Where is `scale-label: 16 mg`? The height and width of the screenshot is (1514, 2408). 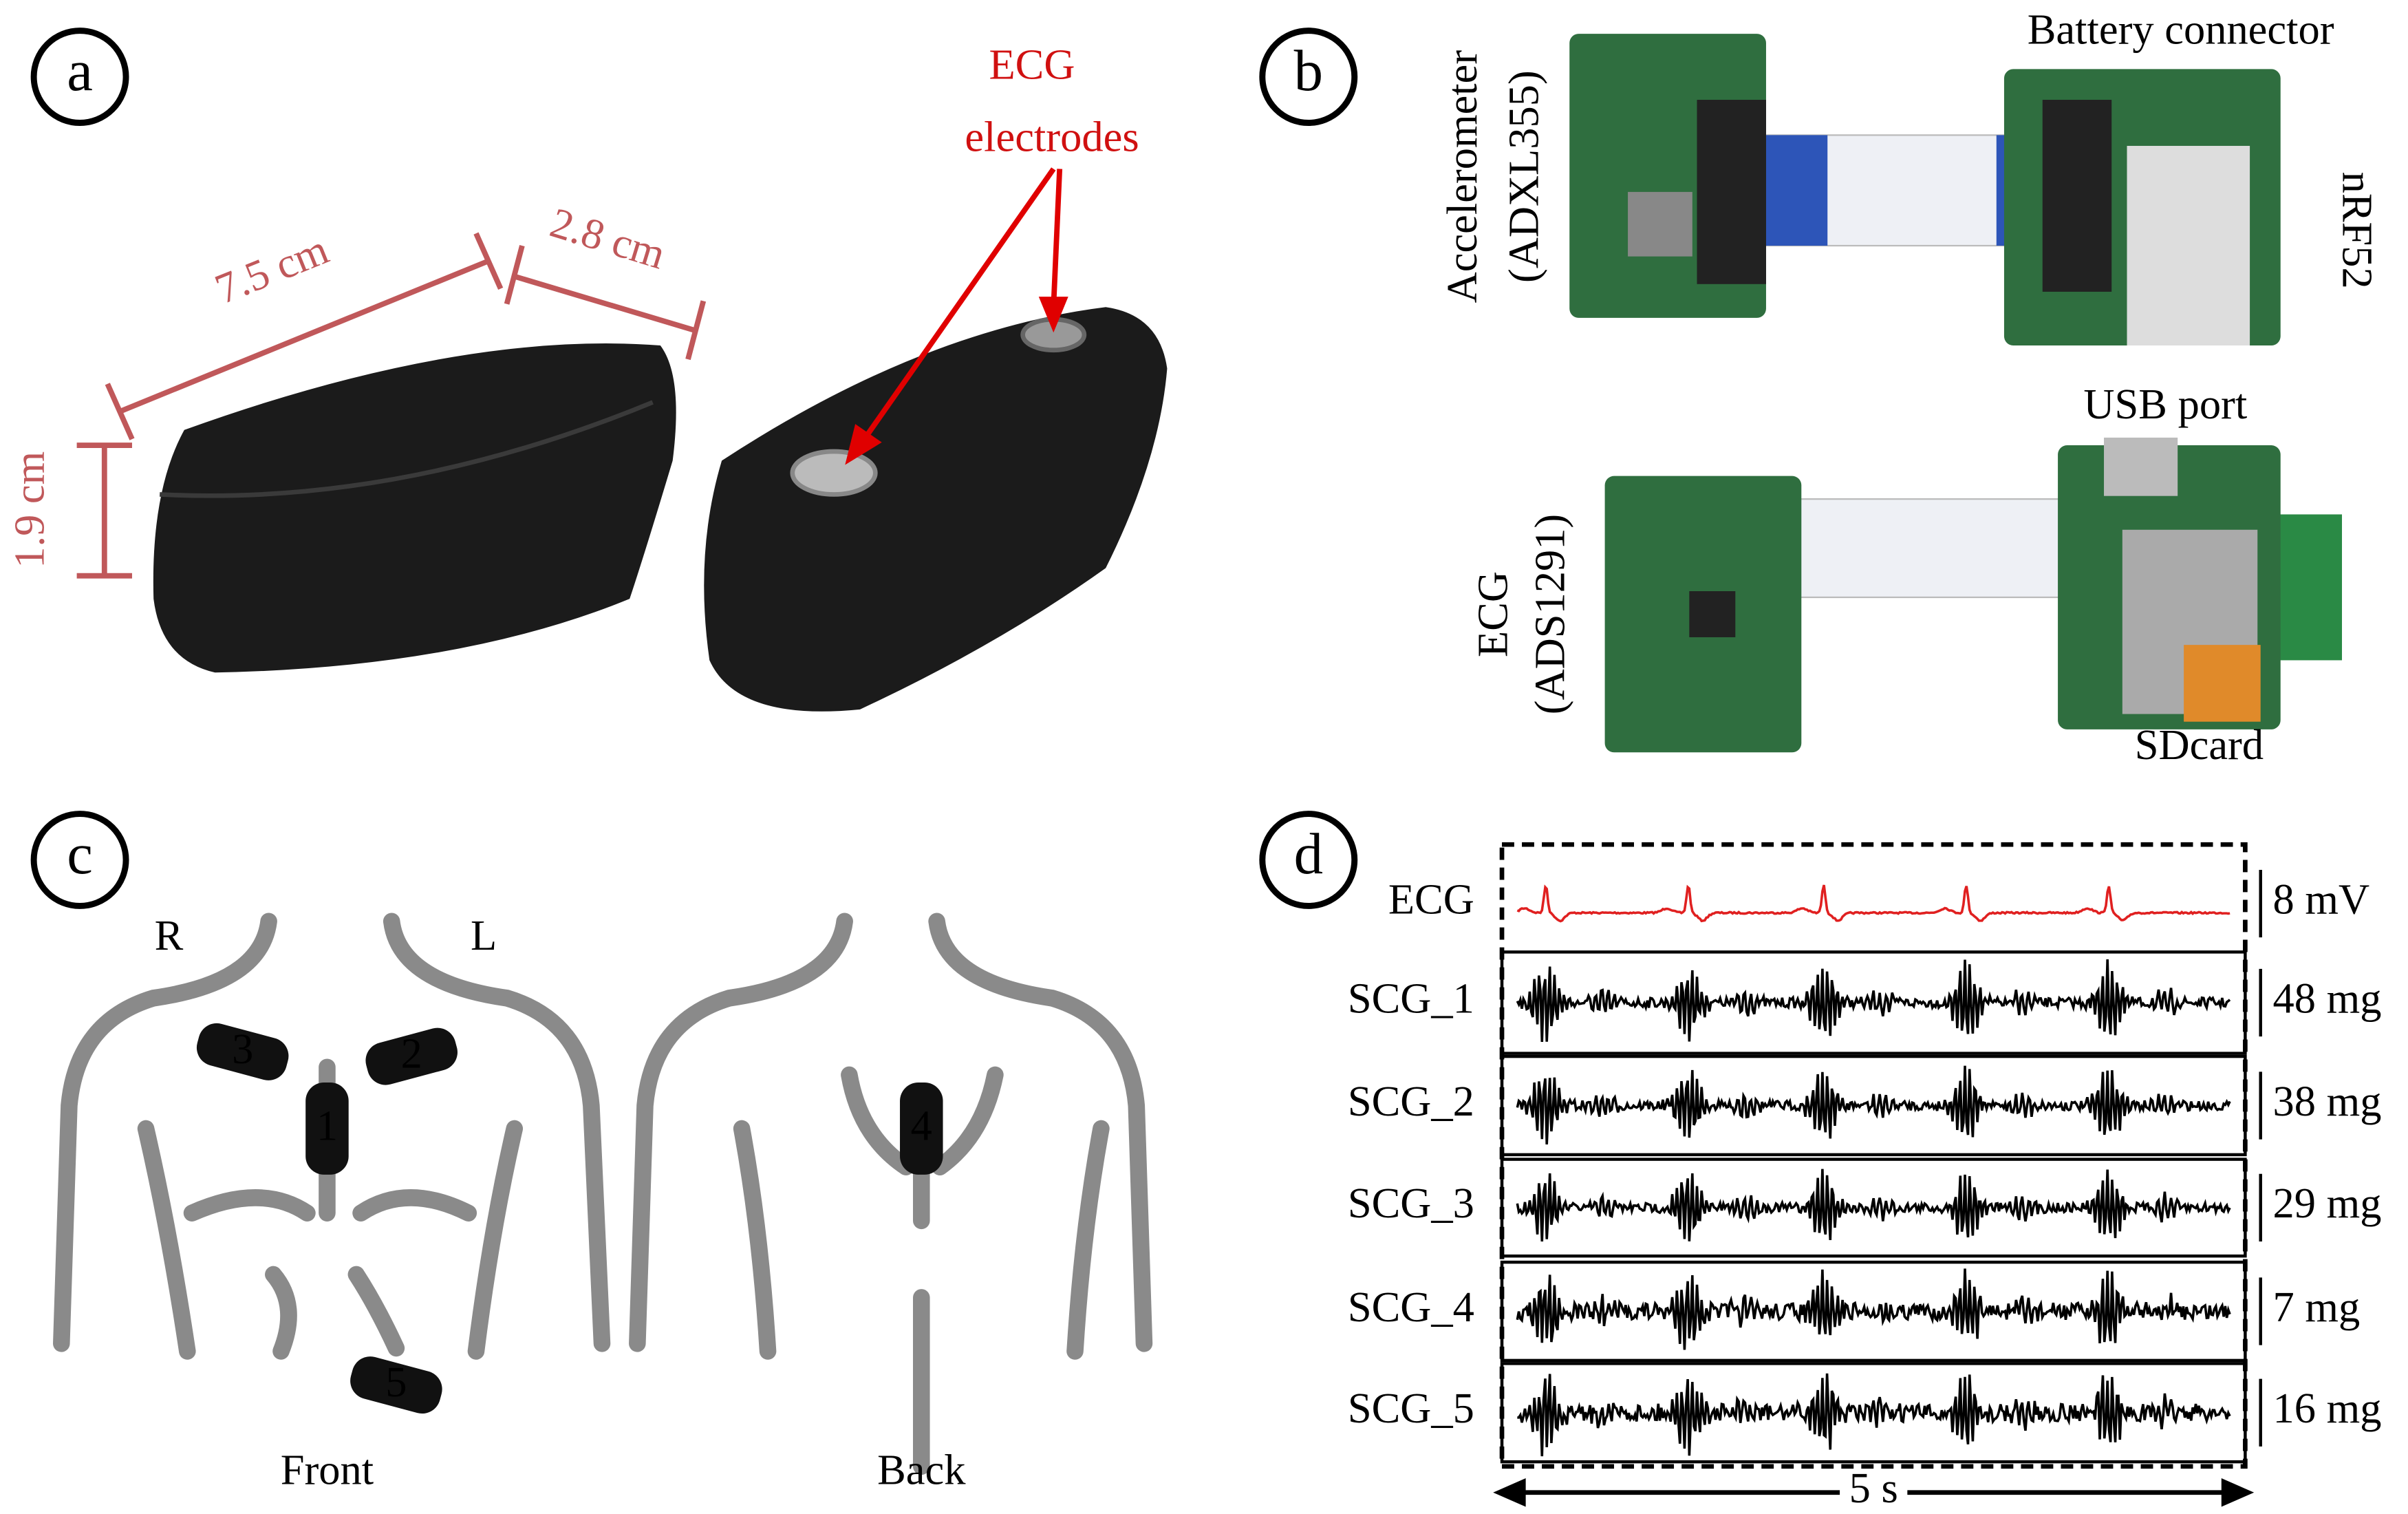
scale-label: 16 mg is located at coordinates (2327, 1408).